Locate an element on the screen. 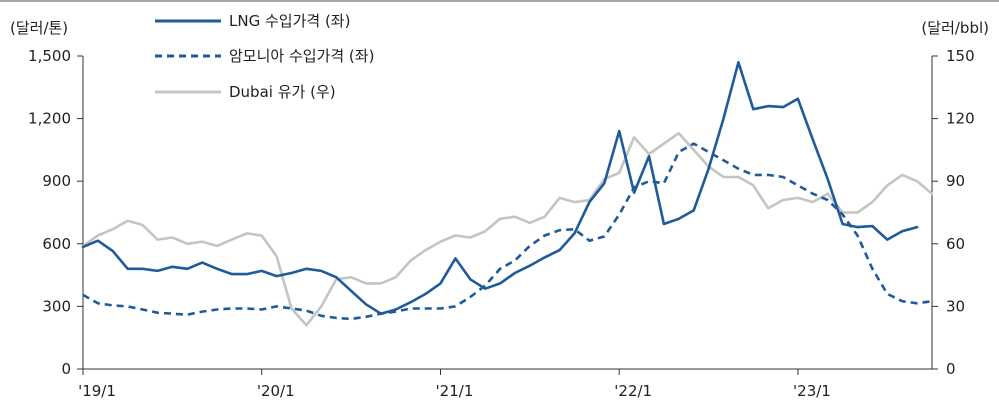  y-right-tick-label: 150 is located at coordinates (960, 56).